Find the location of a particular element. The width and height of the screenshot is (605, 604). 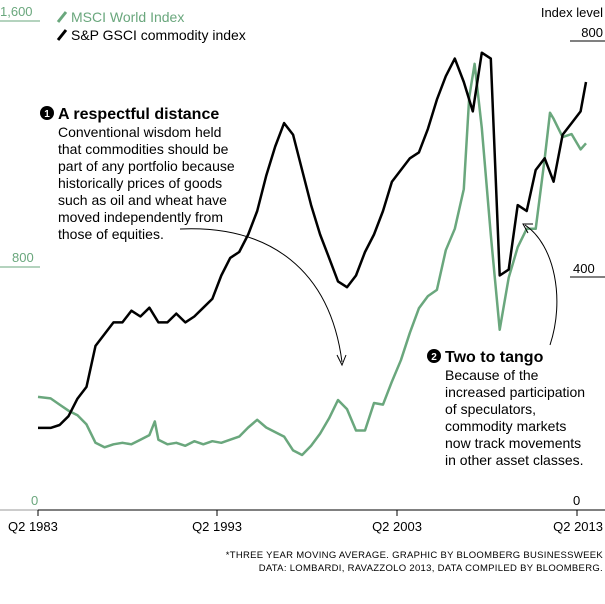

x-axis-label-1983: Q2 1983 is located at coordinates (33, 526).